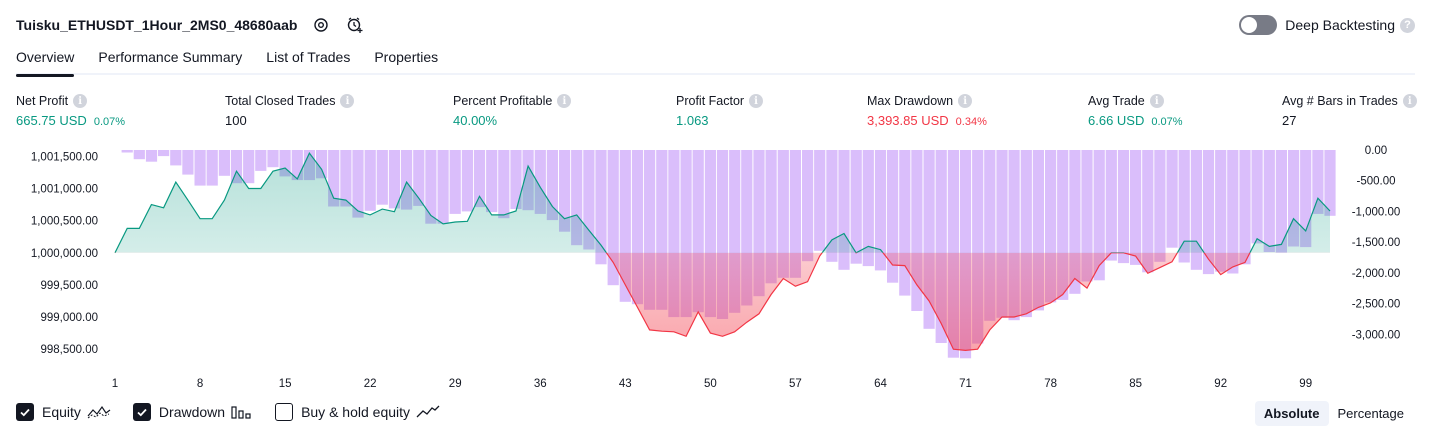  I want to click on x-tick-label: 8, so click(200, 384).